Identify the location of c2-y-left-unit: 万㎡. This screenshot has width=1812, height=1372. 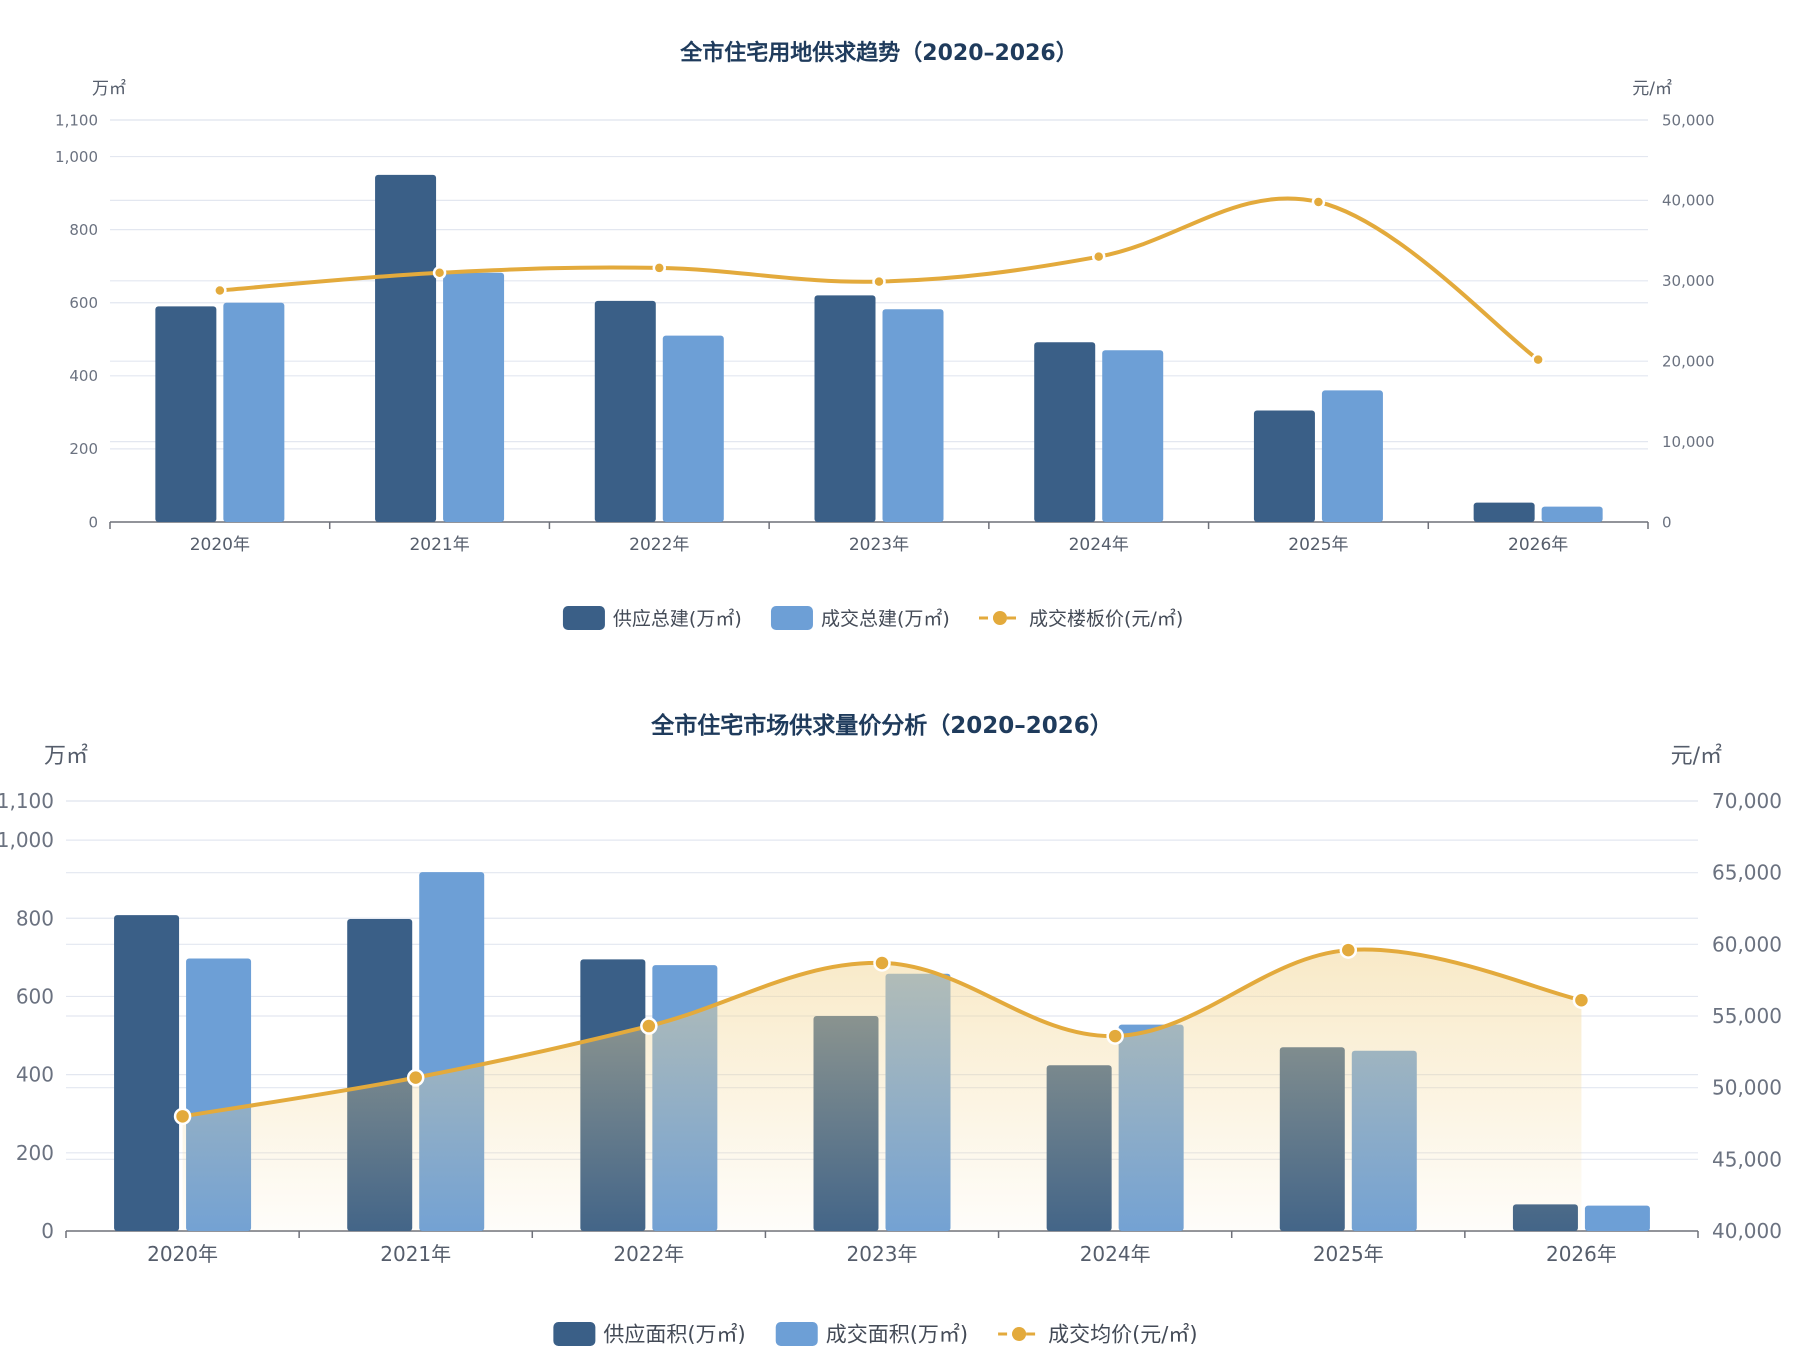
(66, 756).